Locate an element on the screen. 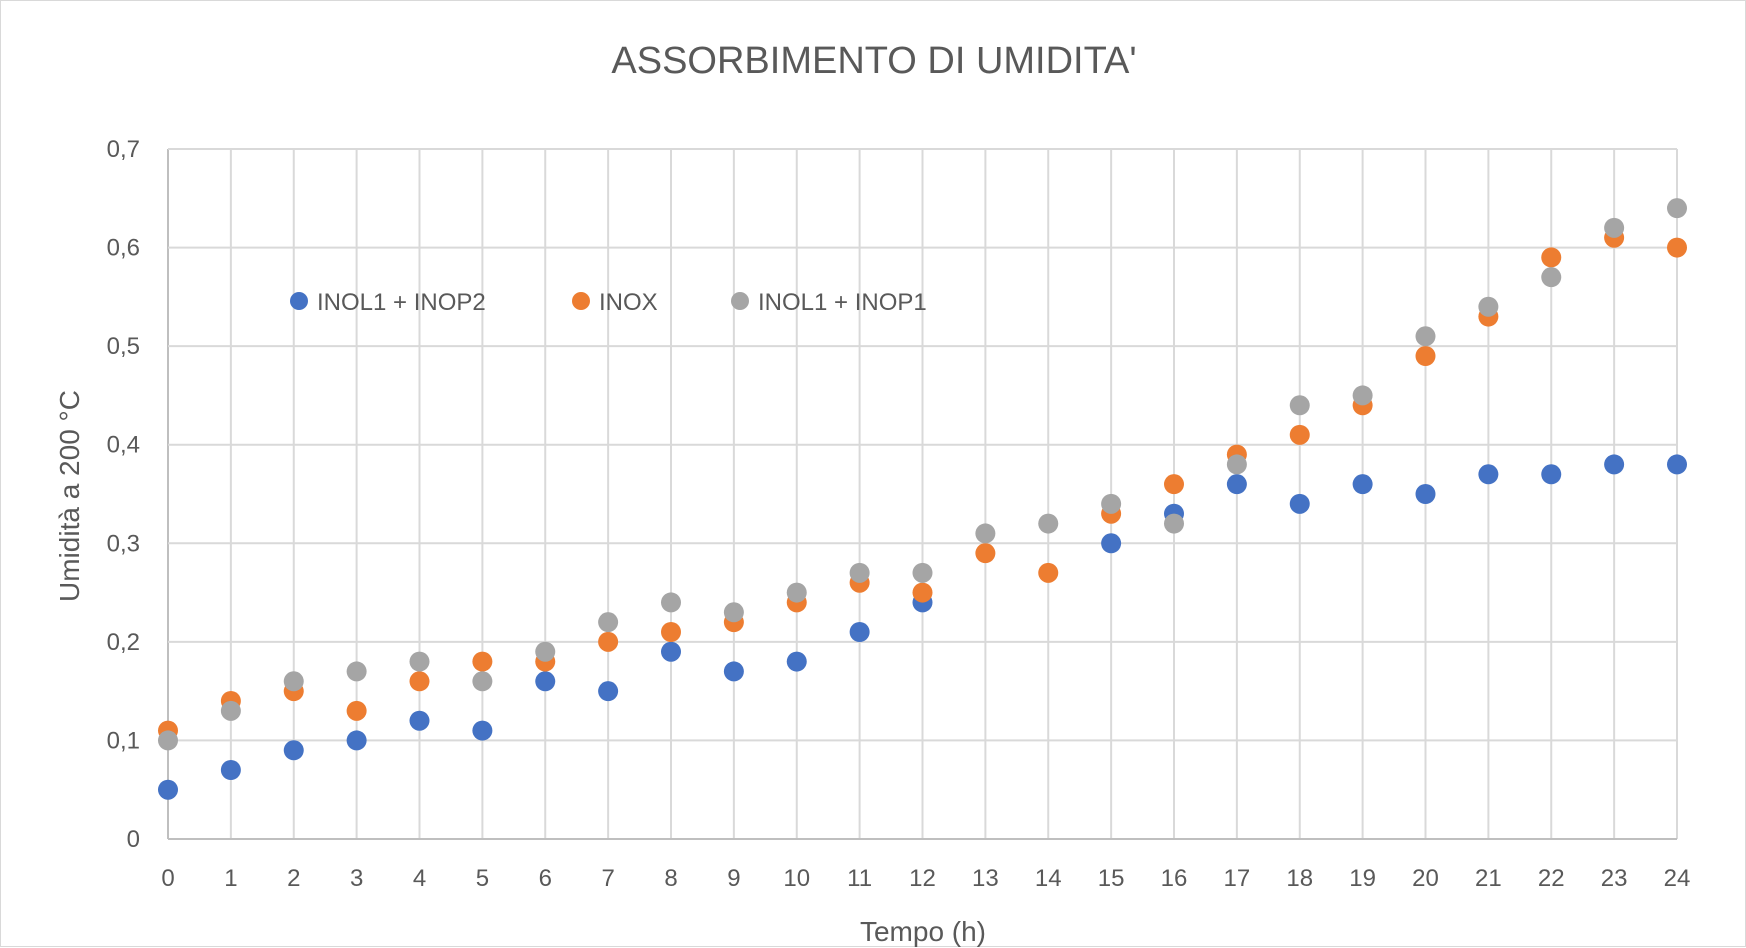  legend-label: INOL1 + INOP1 is located at coordinates (842, 302).